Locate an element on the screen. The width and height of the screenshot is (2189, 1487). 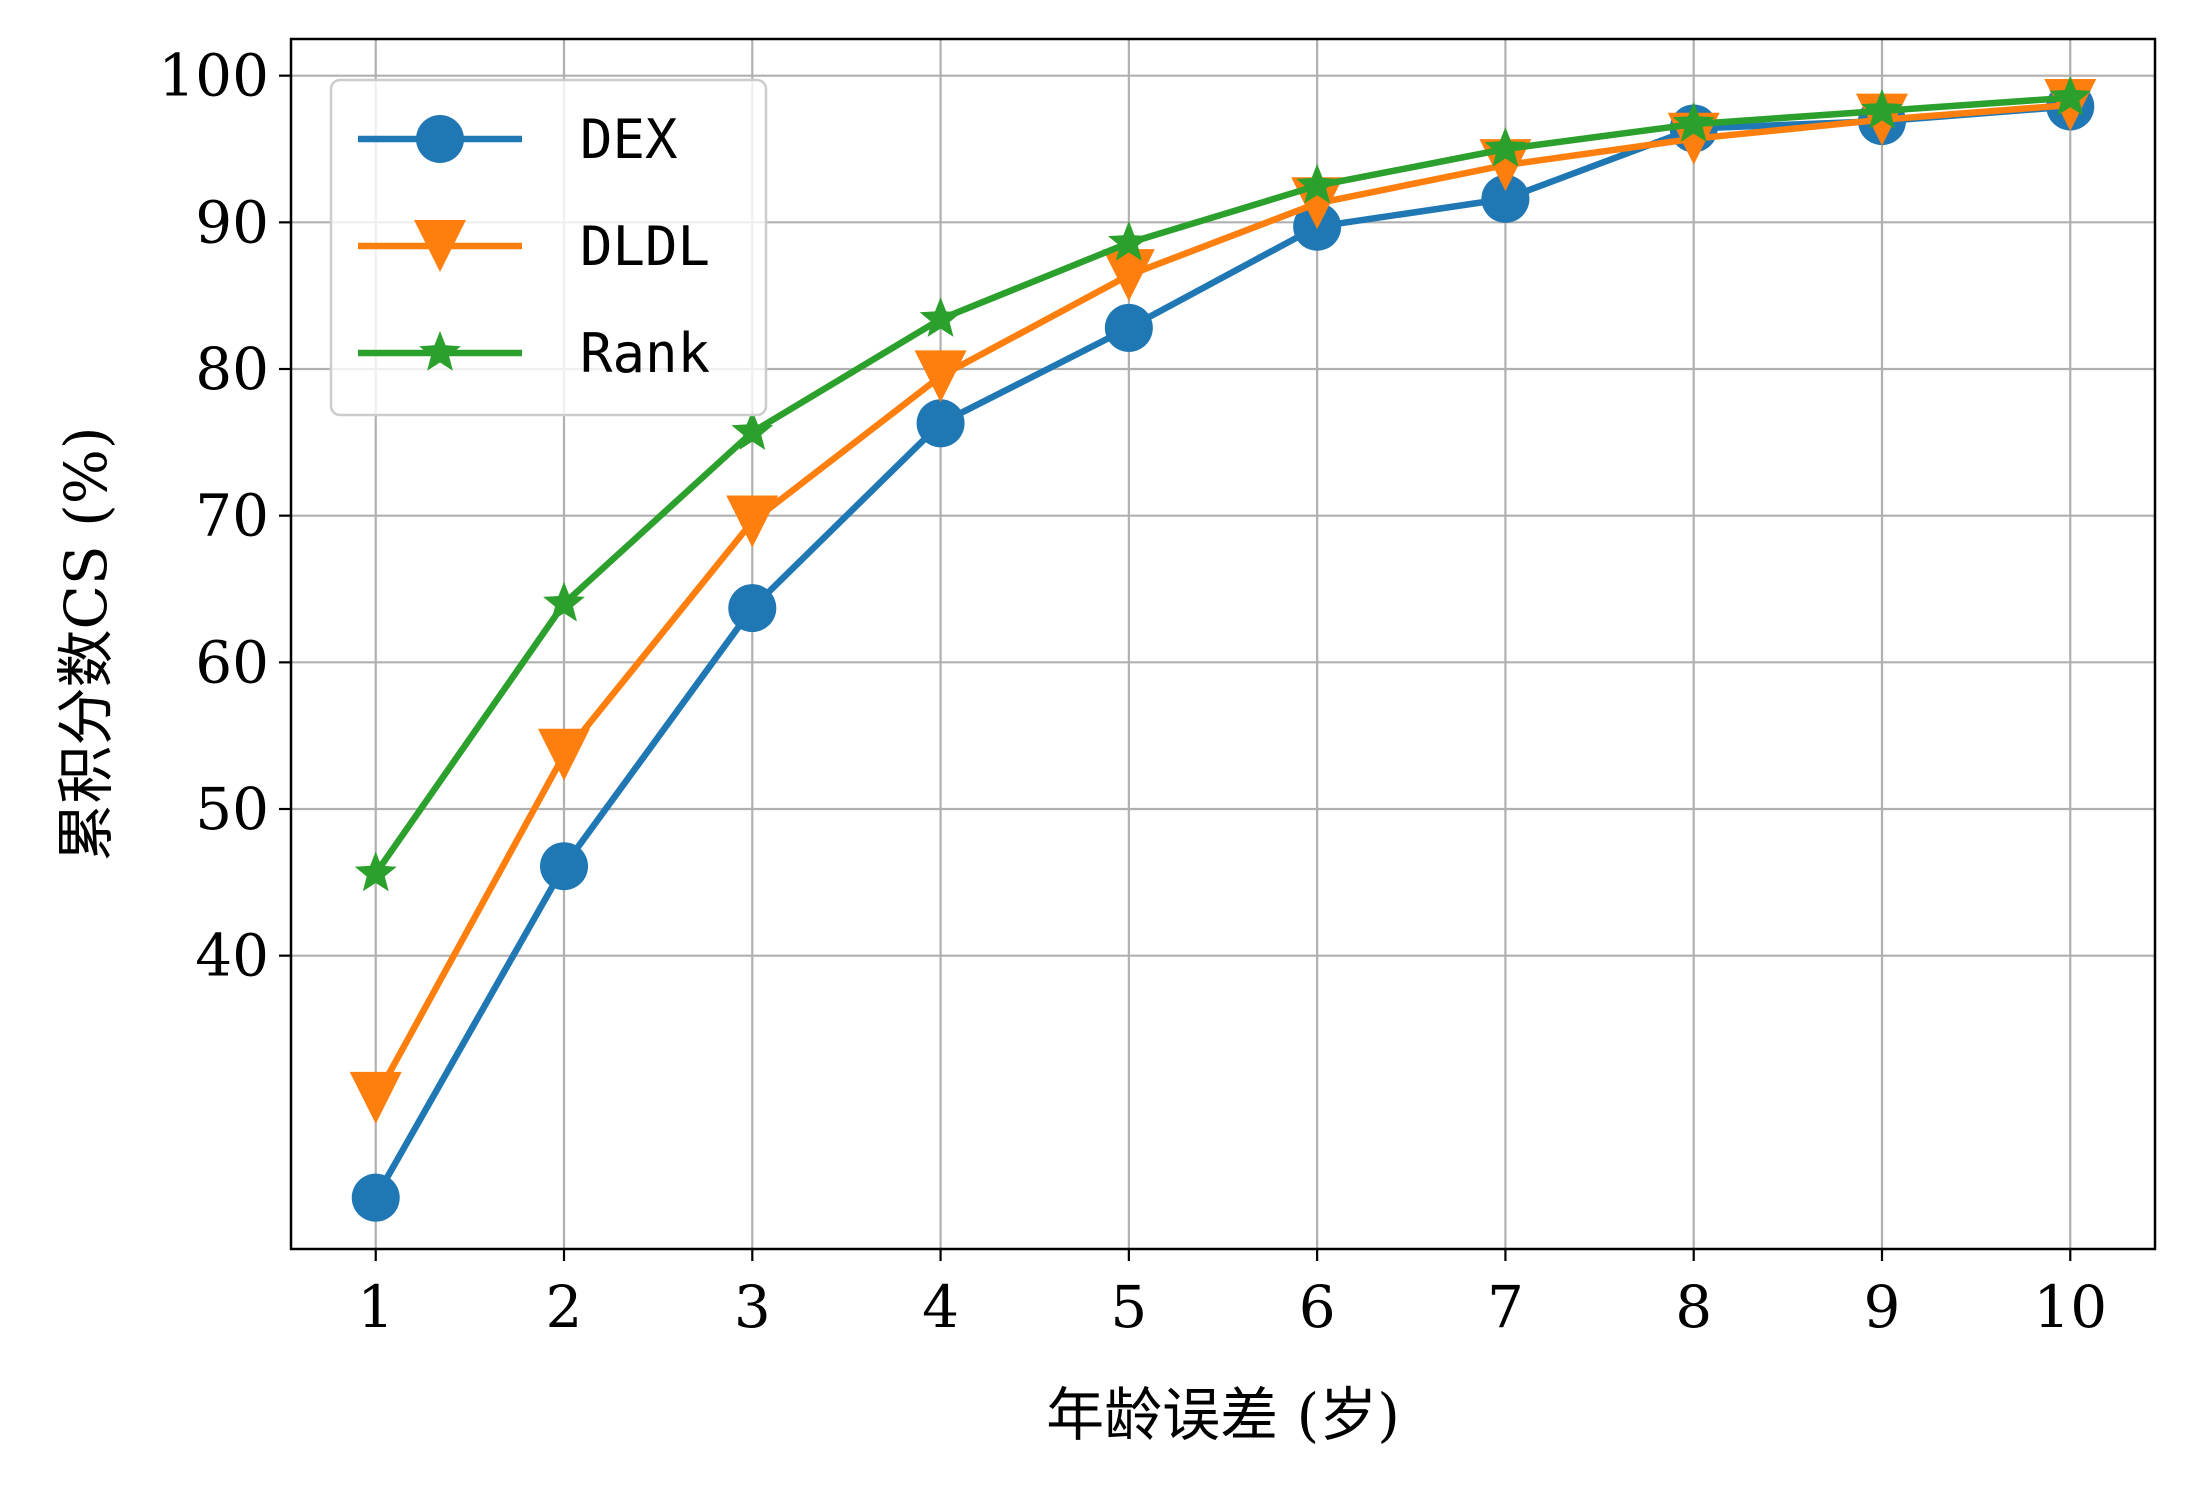
legend-entry: DLDL is located at coordinates (534, 246).